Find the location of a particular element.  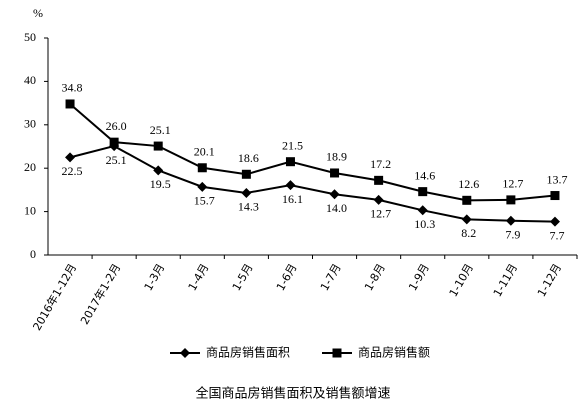

data-label: 14.6 is located at coordinates (424, 175).